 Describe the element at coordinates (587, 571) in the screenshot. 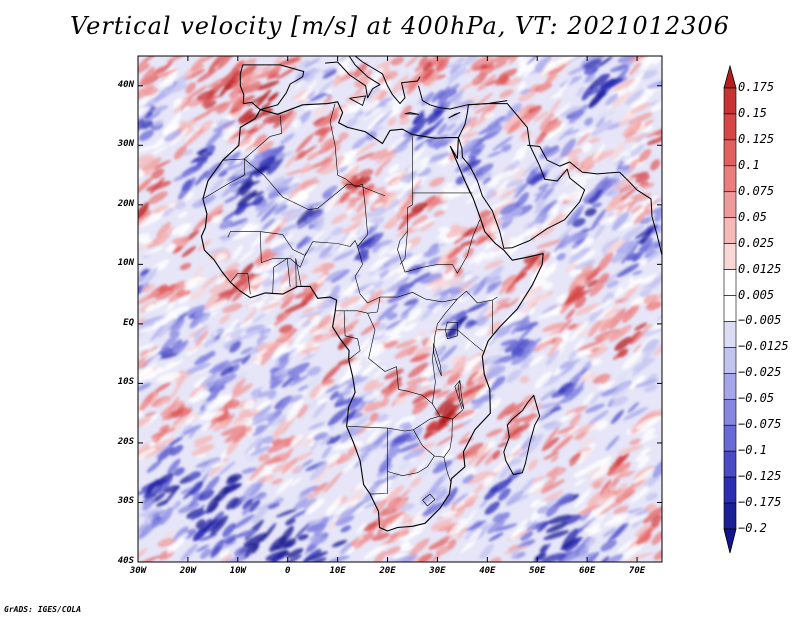

I see `lon-tick-label: 60E` at that location.